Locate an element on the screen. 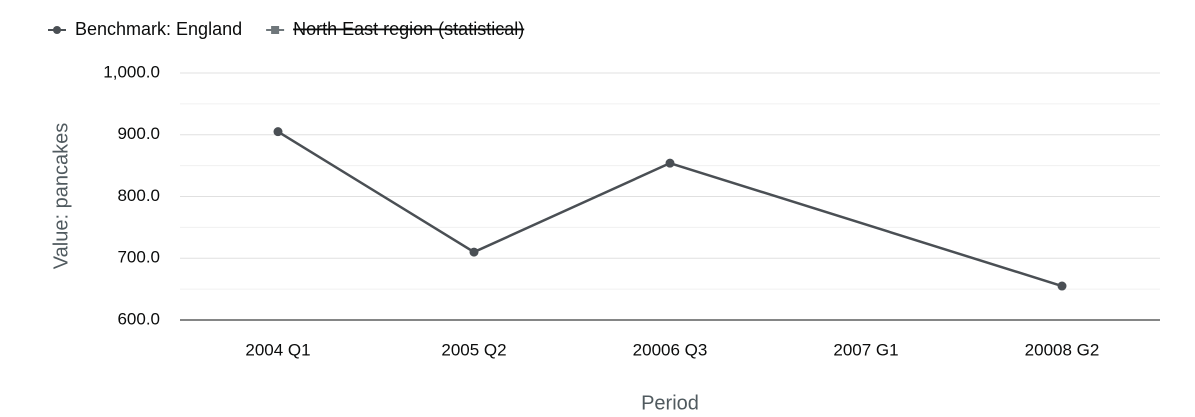 The image size is (1195, 417). x-tick-label: 2004 Q1 is located at coordinates (277, 349).